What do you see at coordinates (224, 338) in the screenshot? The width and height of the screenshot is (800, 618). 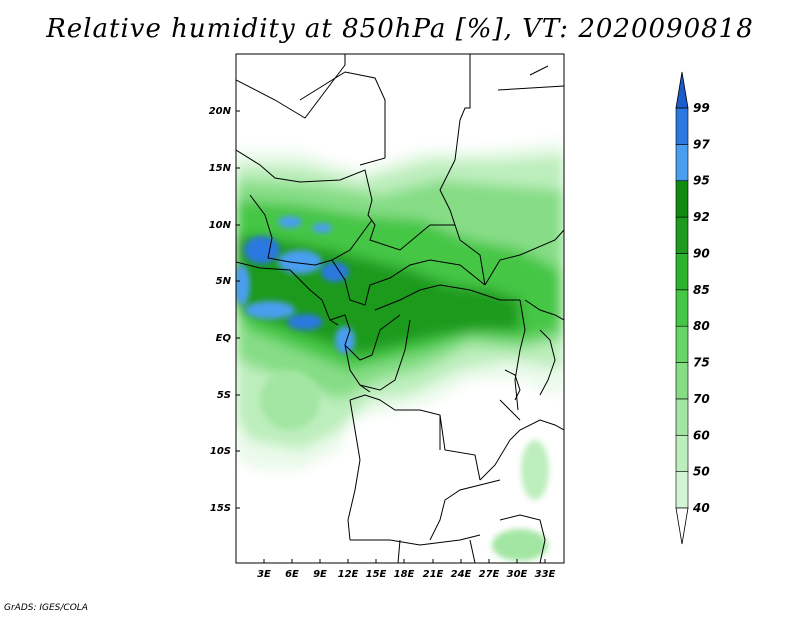 I see `lat-tick-label: EQ` at bounding box center [224, 338].